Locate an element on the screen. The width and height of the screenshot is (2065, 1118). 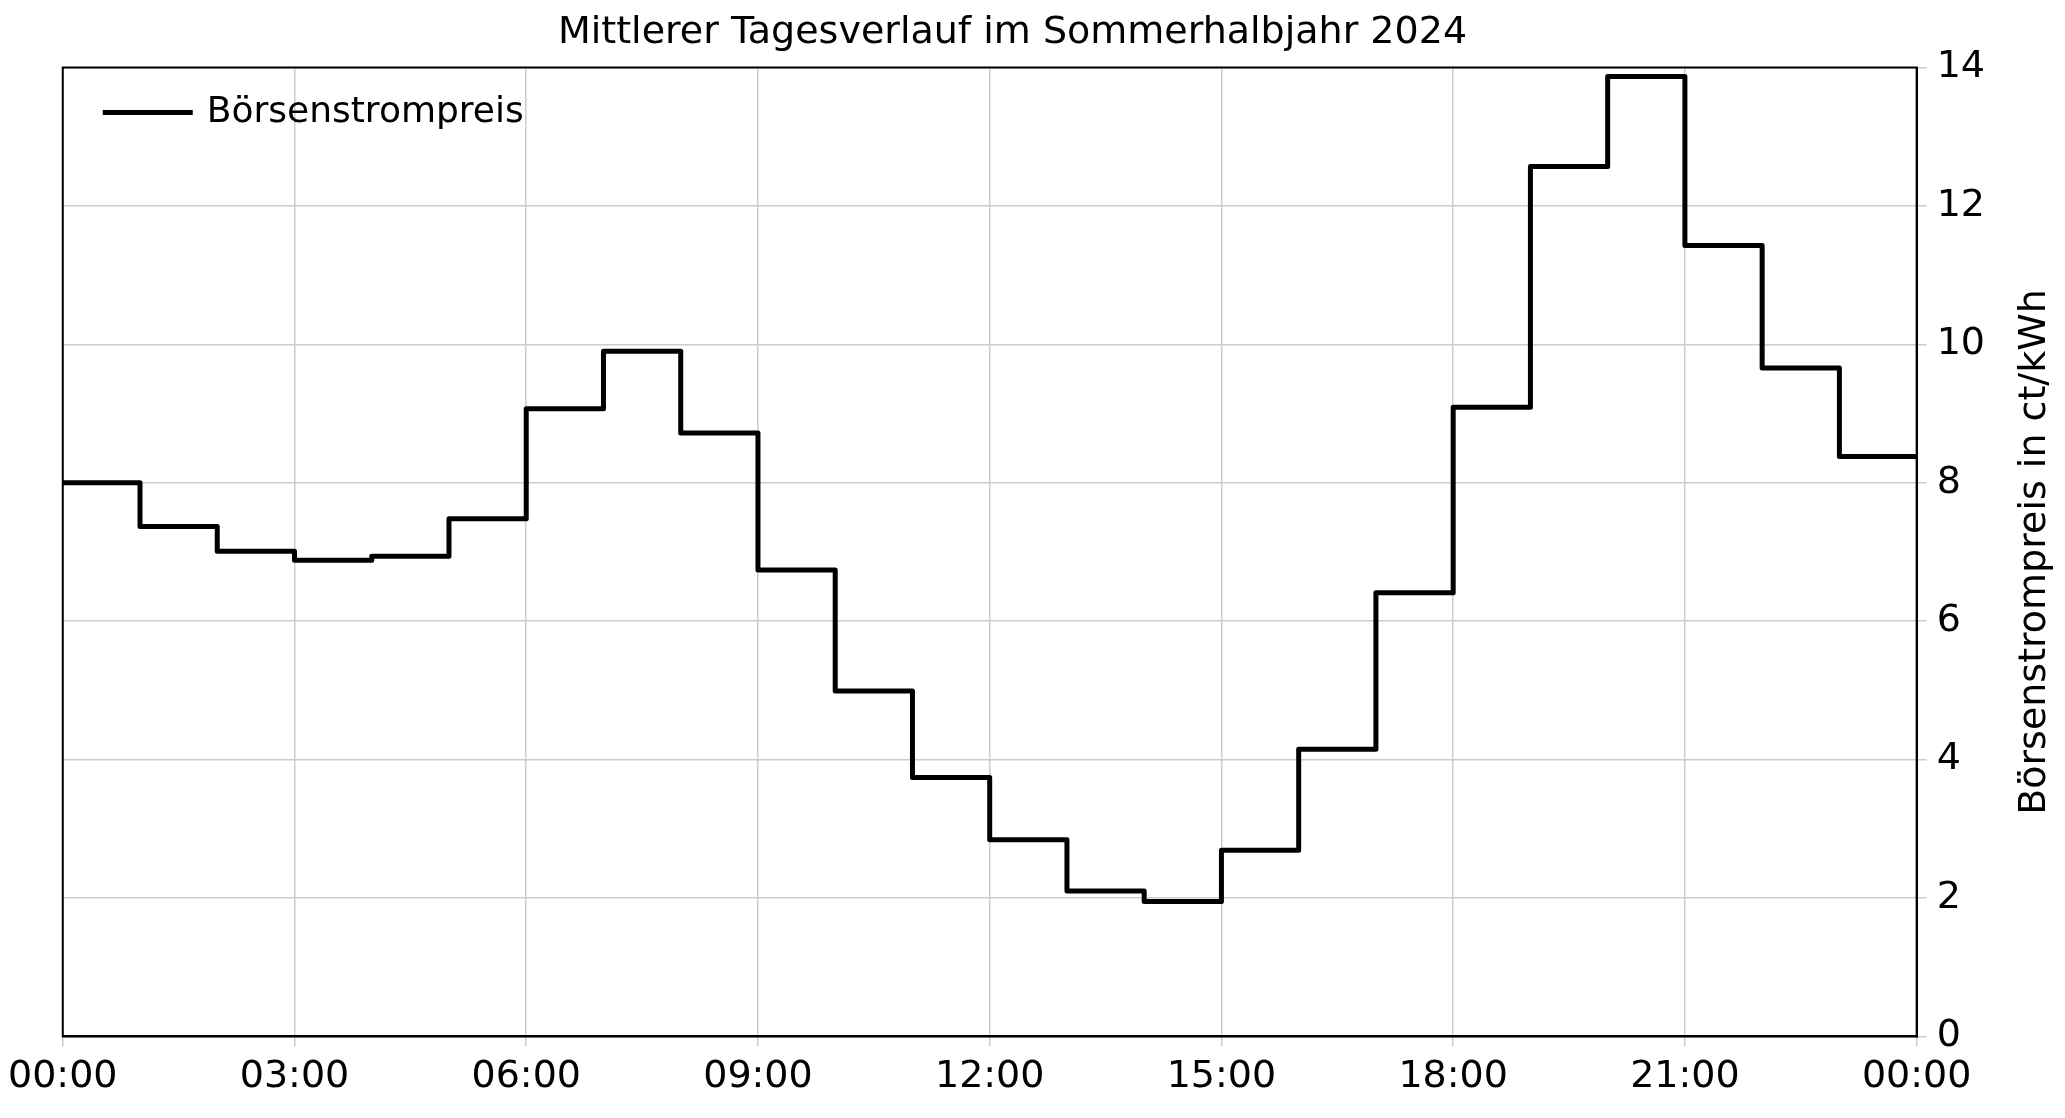
y-tick-label: 4 is located at coordinates (1948, 756).